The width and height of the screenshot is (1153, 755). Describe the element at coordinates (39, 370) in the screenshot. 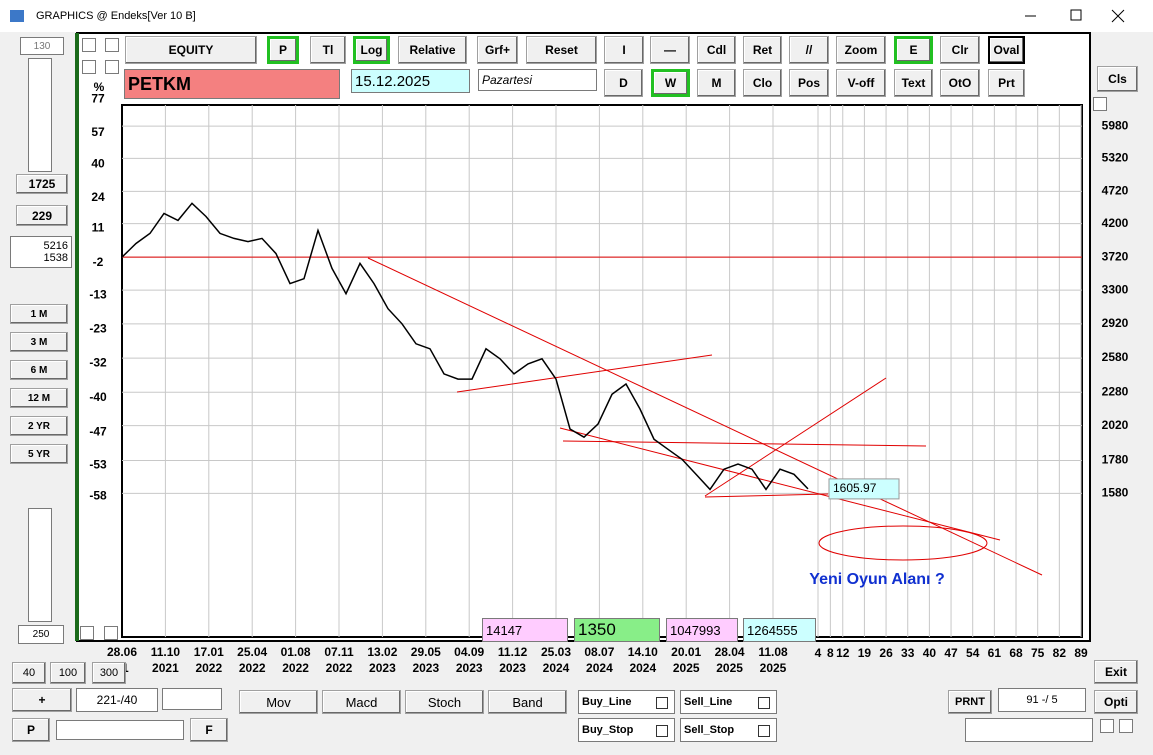

I see `button: 6 M` at that location.